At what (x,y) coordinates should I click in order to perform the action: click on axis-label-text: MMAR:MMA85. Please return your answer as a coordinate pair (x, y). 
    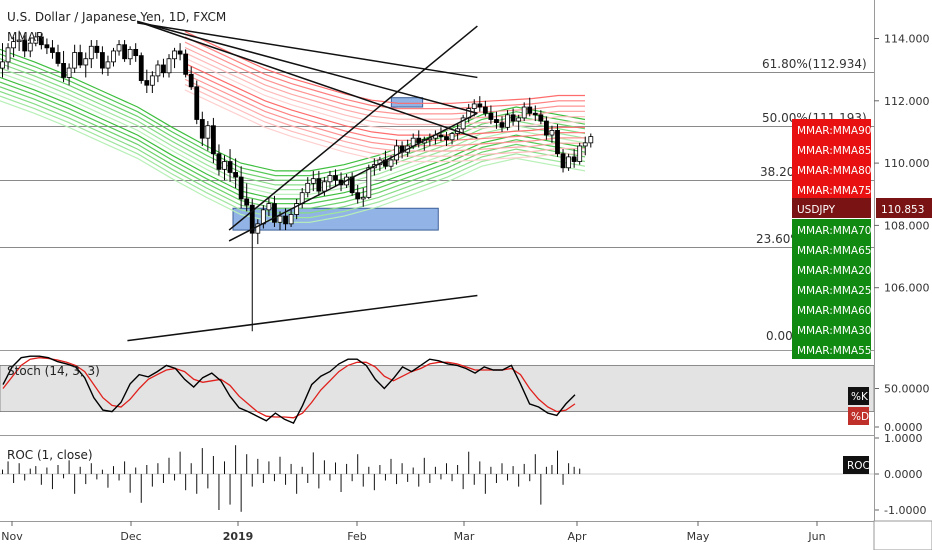
    Looking at the image, I should click on (834, 151).